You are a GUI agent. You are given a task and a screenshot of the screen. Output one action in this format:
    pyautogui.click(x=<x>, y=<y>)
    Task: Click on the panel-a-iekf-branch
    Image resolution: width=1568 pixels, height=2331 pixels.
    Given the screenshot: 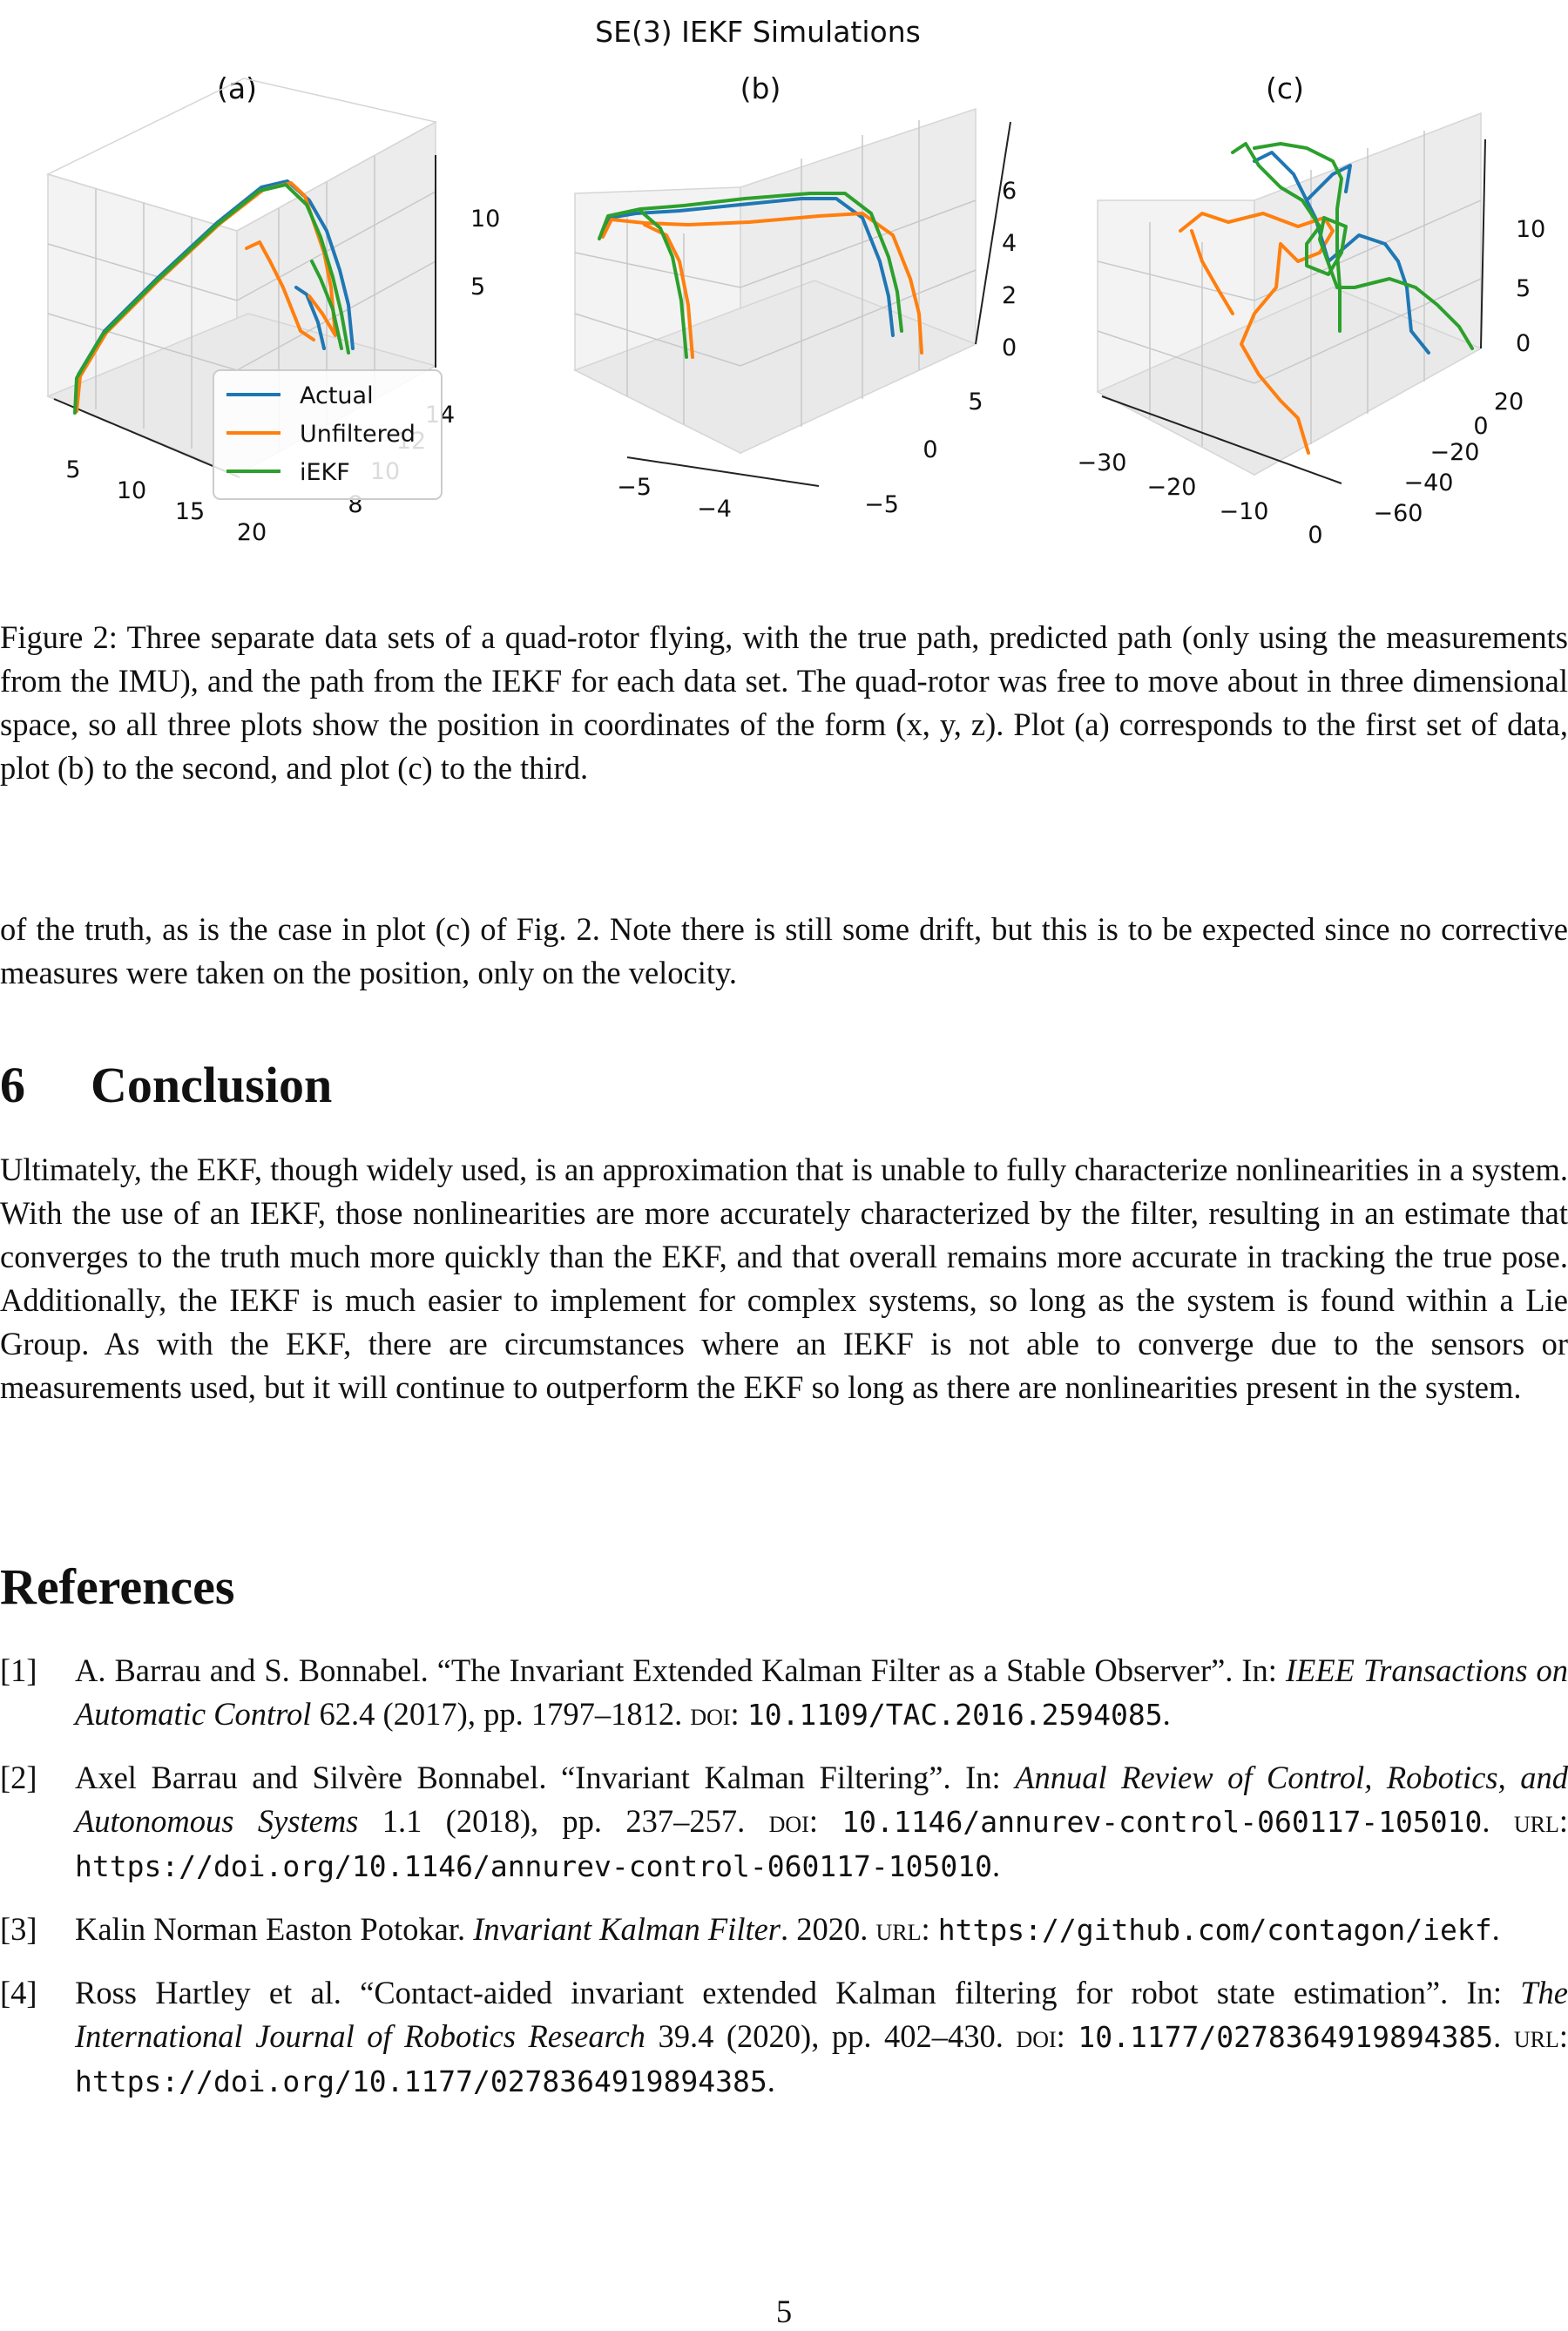 What is the action you would take?
    pyautogui.click(x=326, y=305)
    